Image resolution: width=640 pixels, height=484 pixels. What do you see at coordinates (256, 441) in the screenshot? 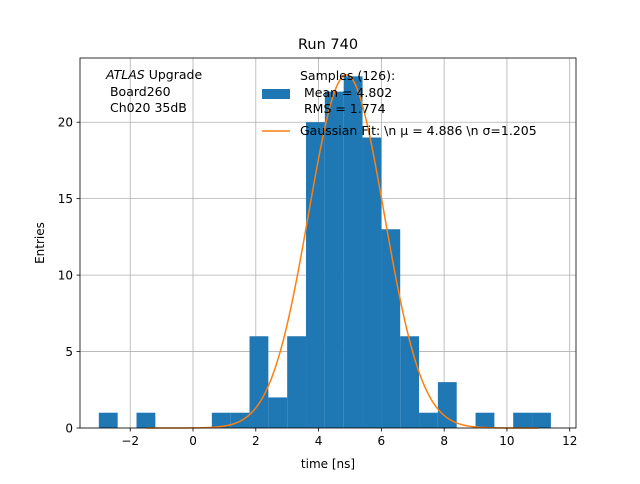
I see `x-tick-label: 2` at bounding box center [256, 441].